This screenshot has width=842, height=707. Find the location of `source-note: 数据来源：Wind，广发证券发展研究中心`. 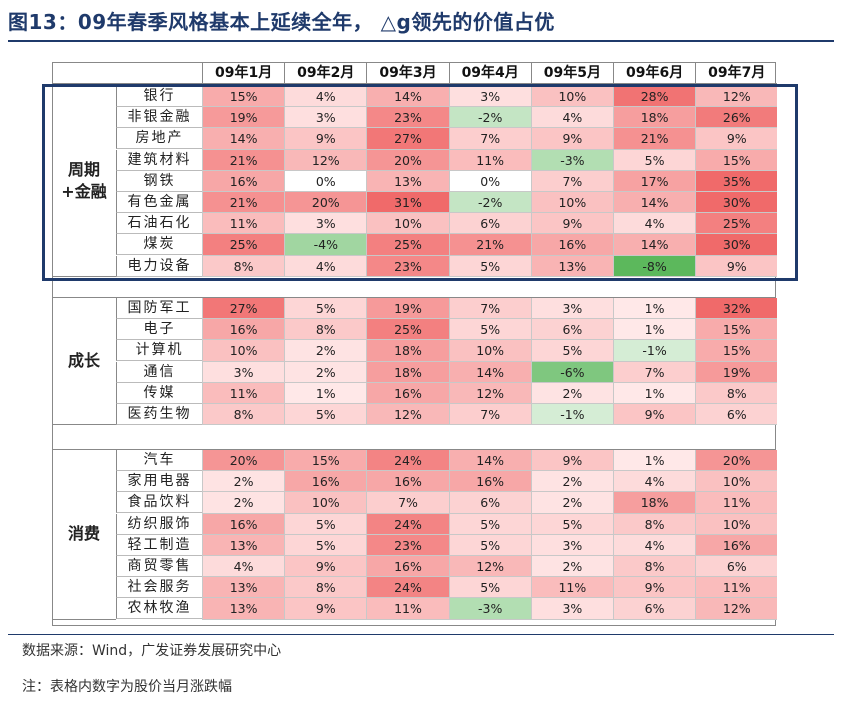

source-note: 数据来源：Wind，广发证券发展研究中心 is located at coordinates (152, 651).